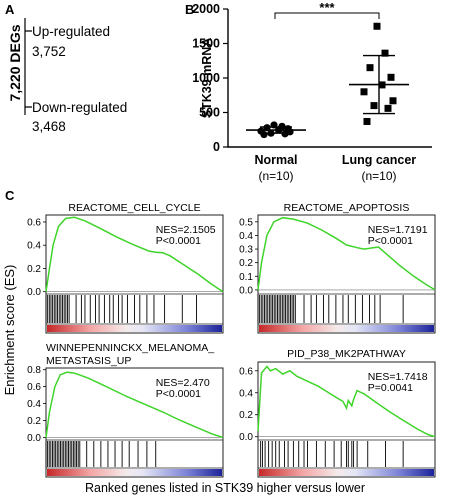  I want to click on significance-stars: ***, so click(327, 7).